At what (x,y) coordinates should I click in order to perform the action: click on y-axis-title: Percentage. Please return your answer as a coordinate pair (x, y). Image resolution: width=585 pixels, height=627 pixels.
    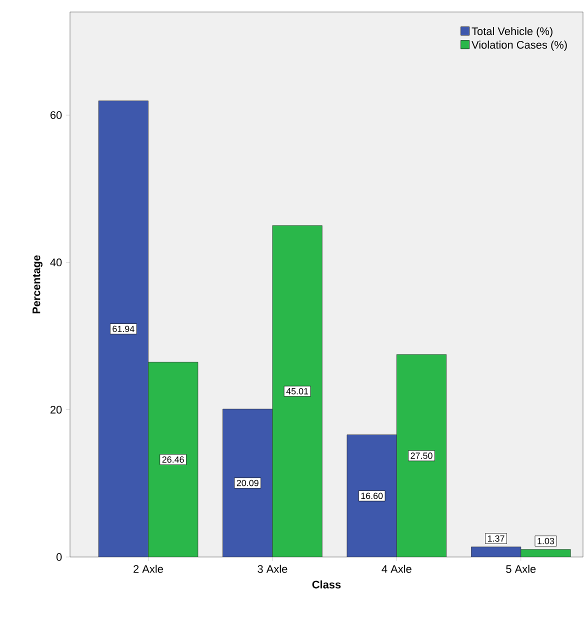
    Looking at the image, I should click on (37, 284).